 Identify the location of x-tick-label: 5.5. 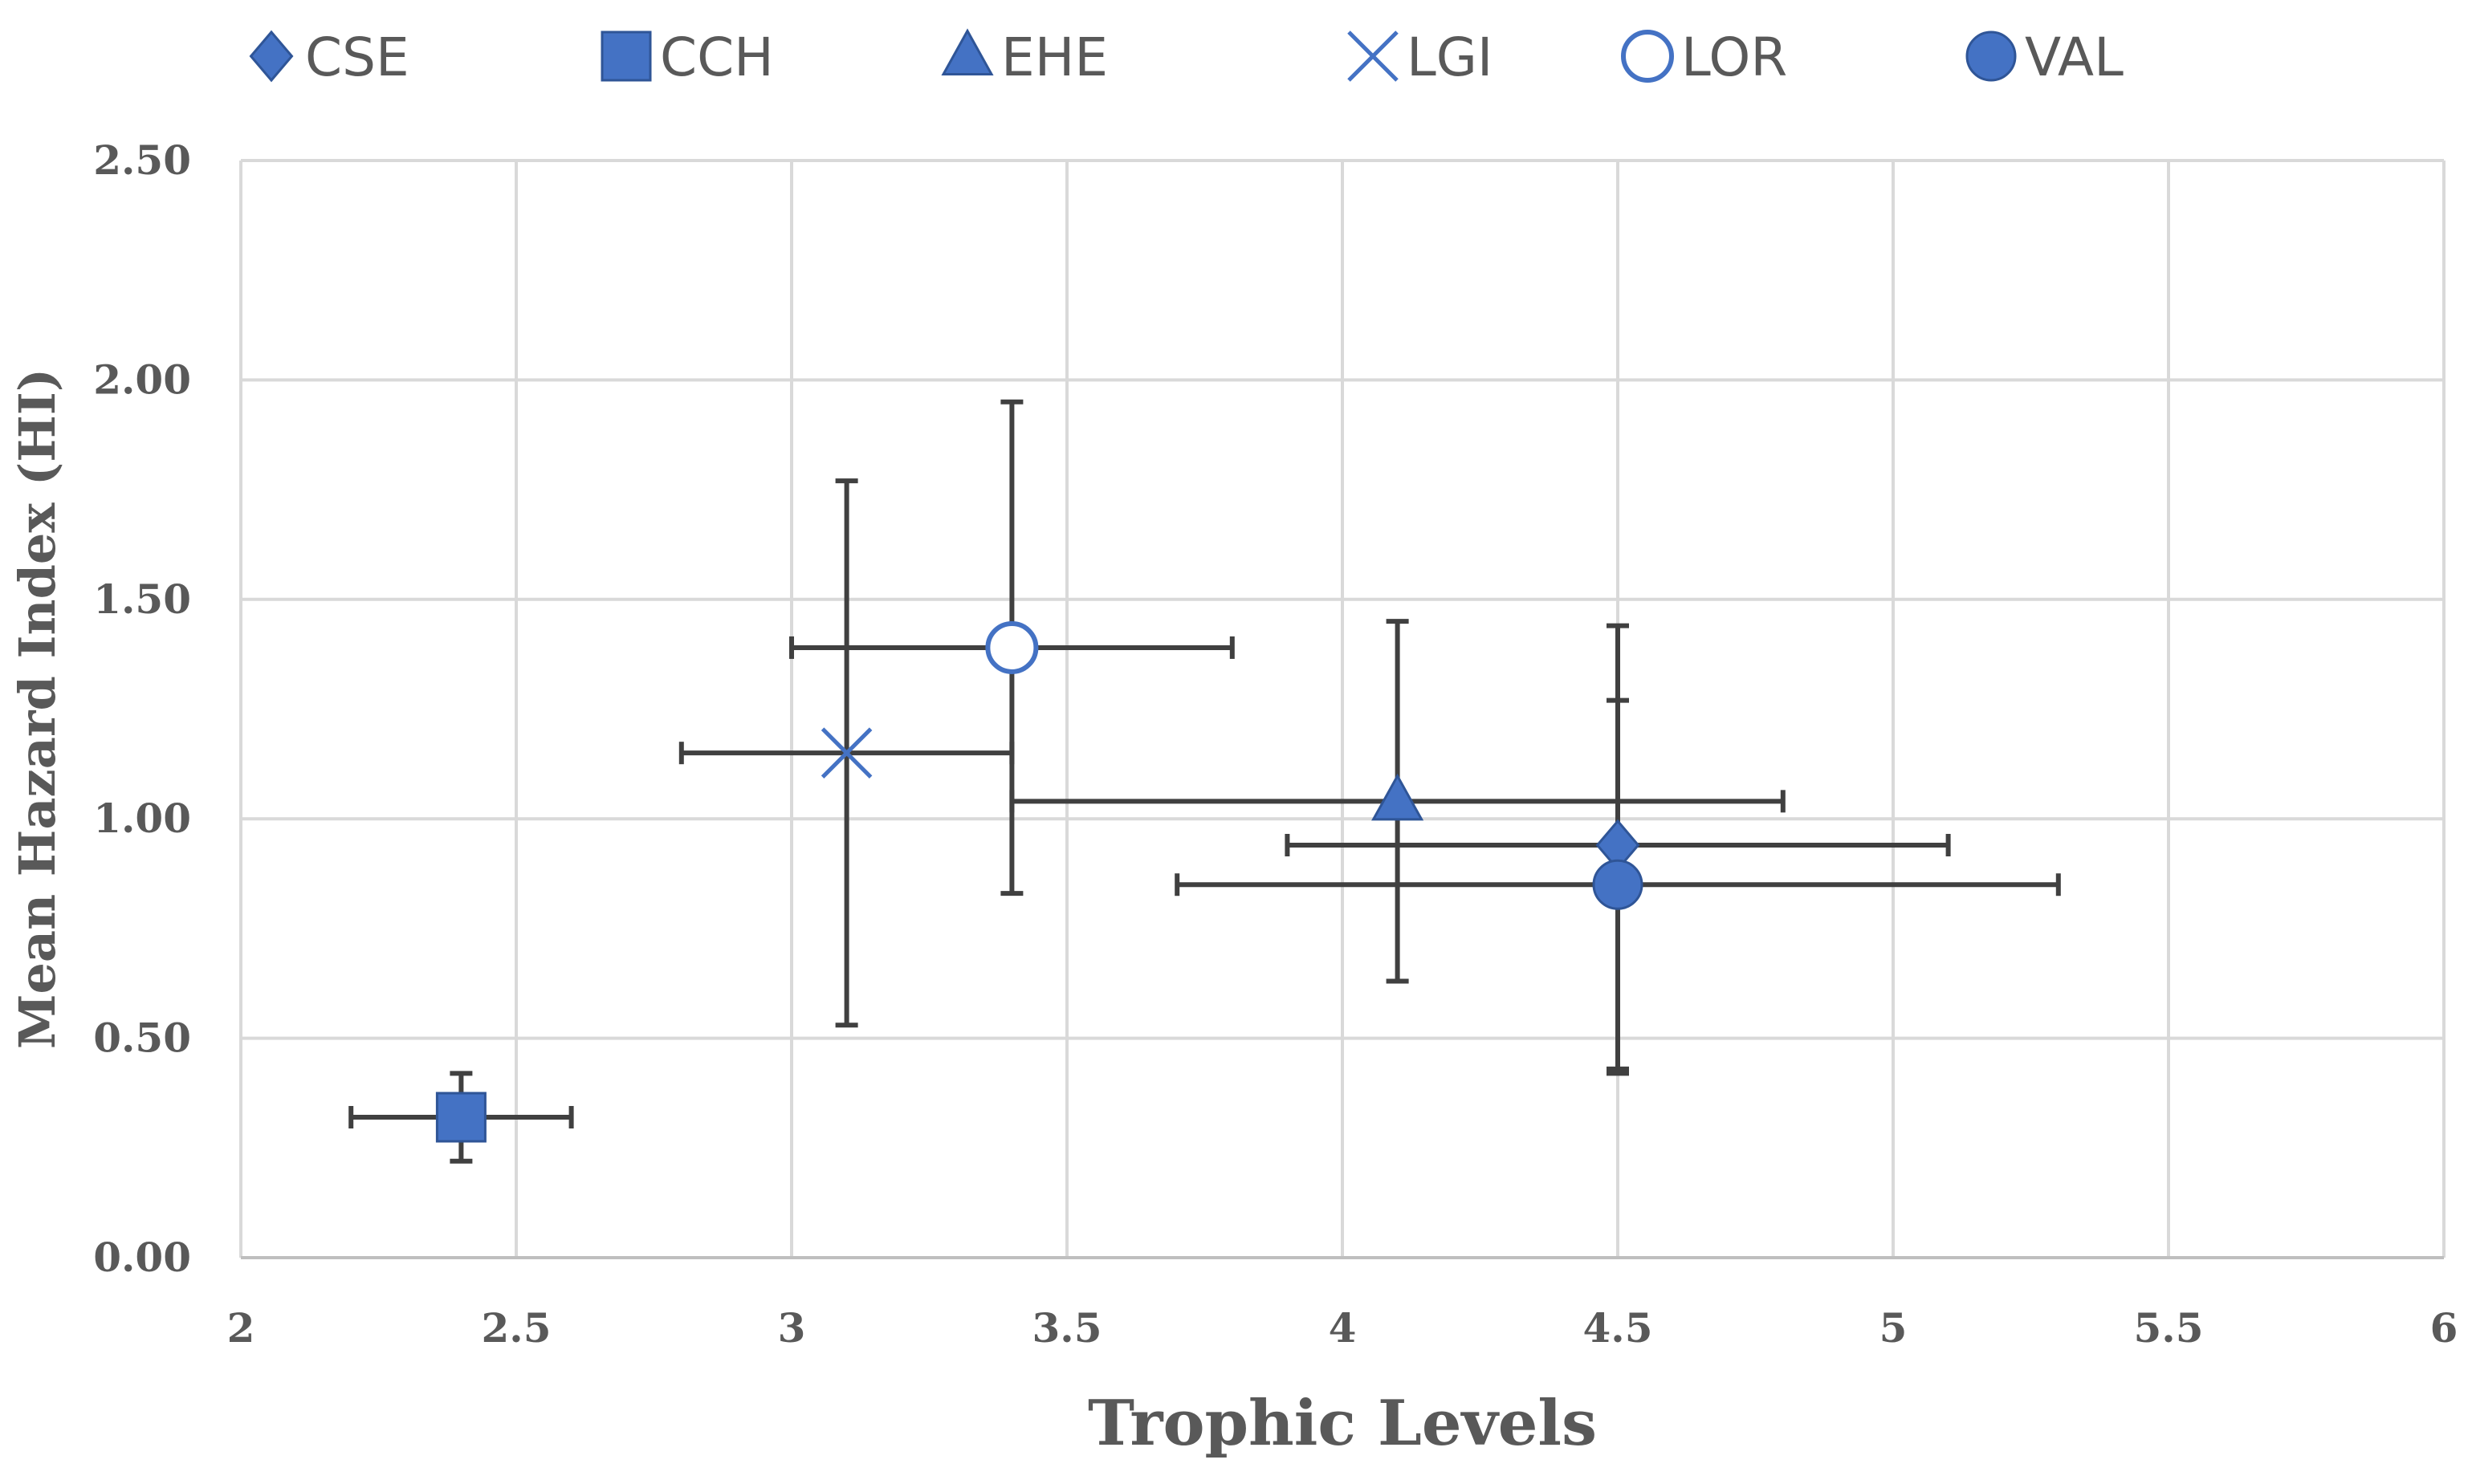
(2169, 1328).